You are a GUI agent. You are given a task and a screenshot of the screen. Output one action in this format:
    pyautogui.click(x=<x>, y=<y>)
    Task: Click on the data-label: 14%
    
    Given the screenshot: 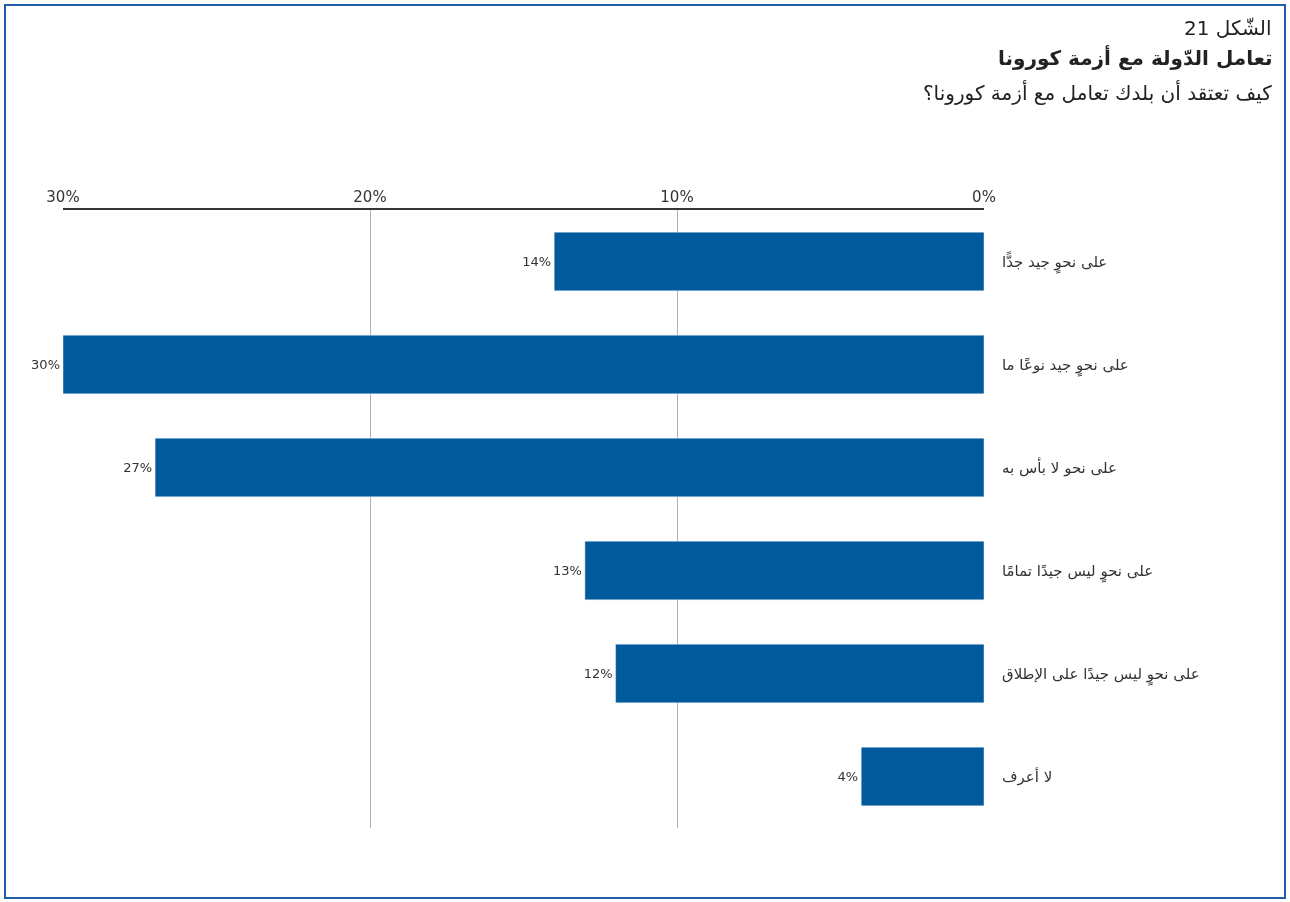 What is the action you would take?
    pyautogui.click(x=537, y=261)
    